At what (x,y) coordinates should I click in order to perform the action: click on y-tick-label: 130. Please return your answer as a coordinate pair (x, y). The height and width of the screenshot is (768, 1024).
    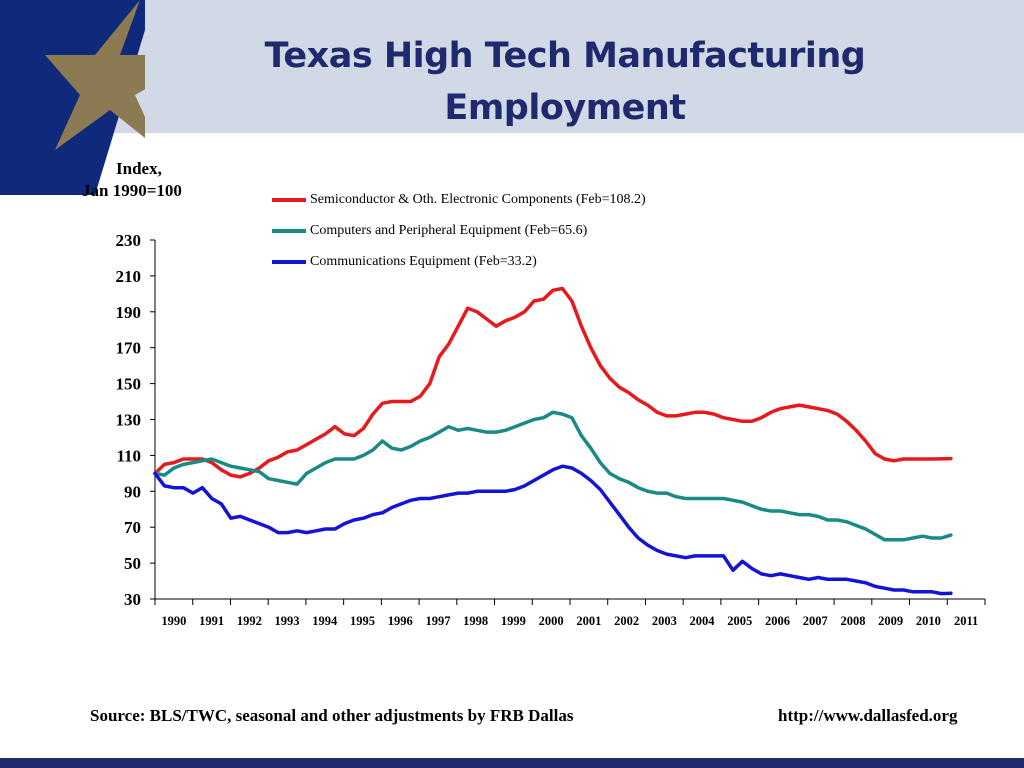
    Looking at the image, I should click on (129, 420).